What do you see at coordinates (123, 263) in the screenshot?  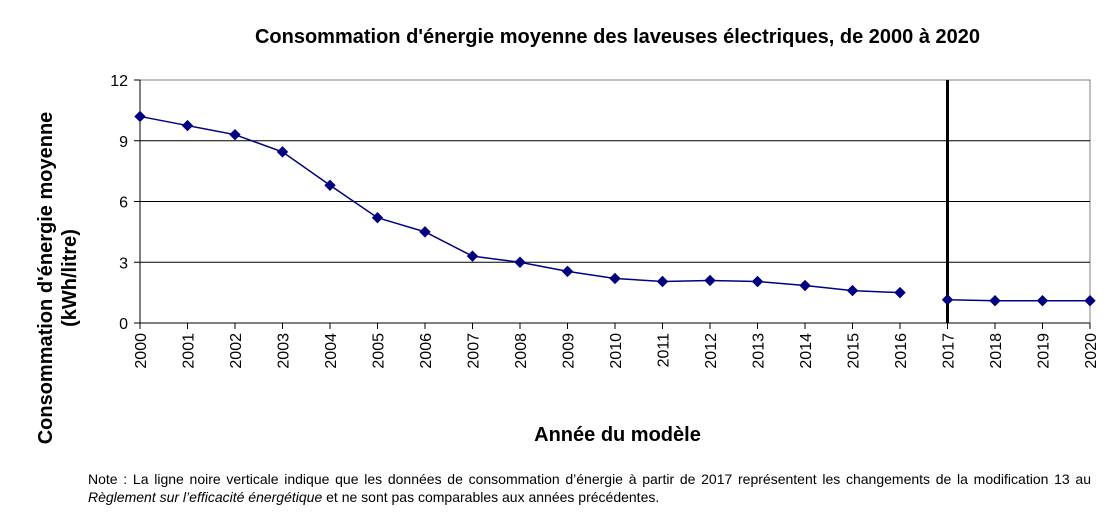 I see `y-tick-label-3: 3` at bounding box center [123, 263].